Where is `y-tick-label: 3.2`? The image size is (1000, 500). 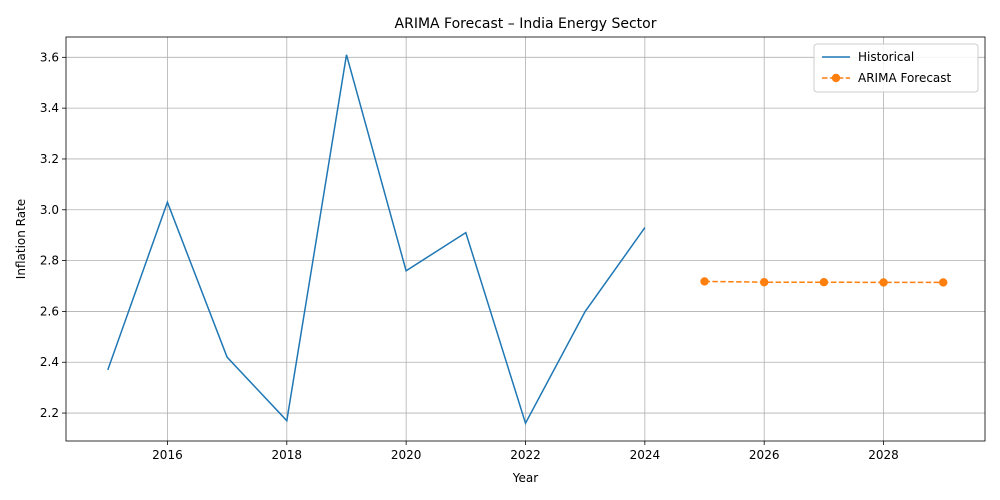
y-tick-label: 3.2 is located at coordinates (49, 159).